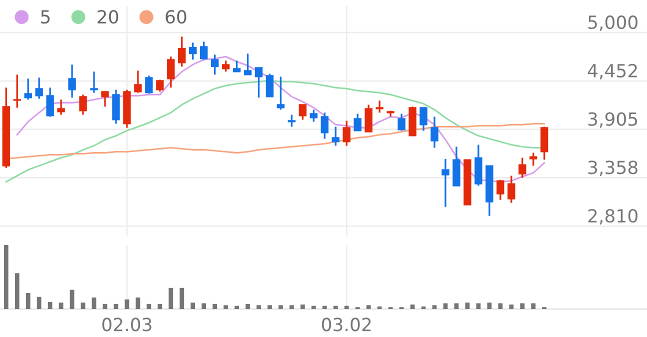  I want to click on y-tick-label: 3,905, so click(613, 120).